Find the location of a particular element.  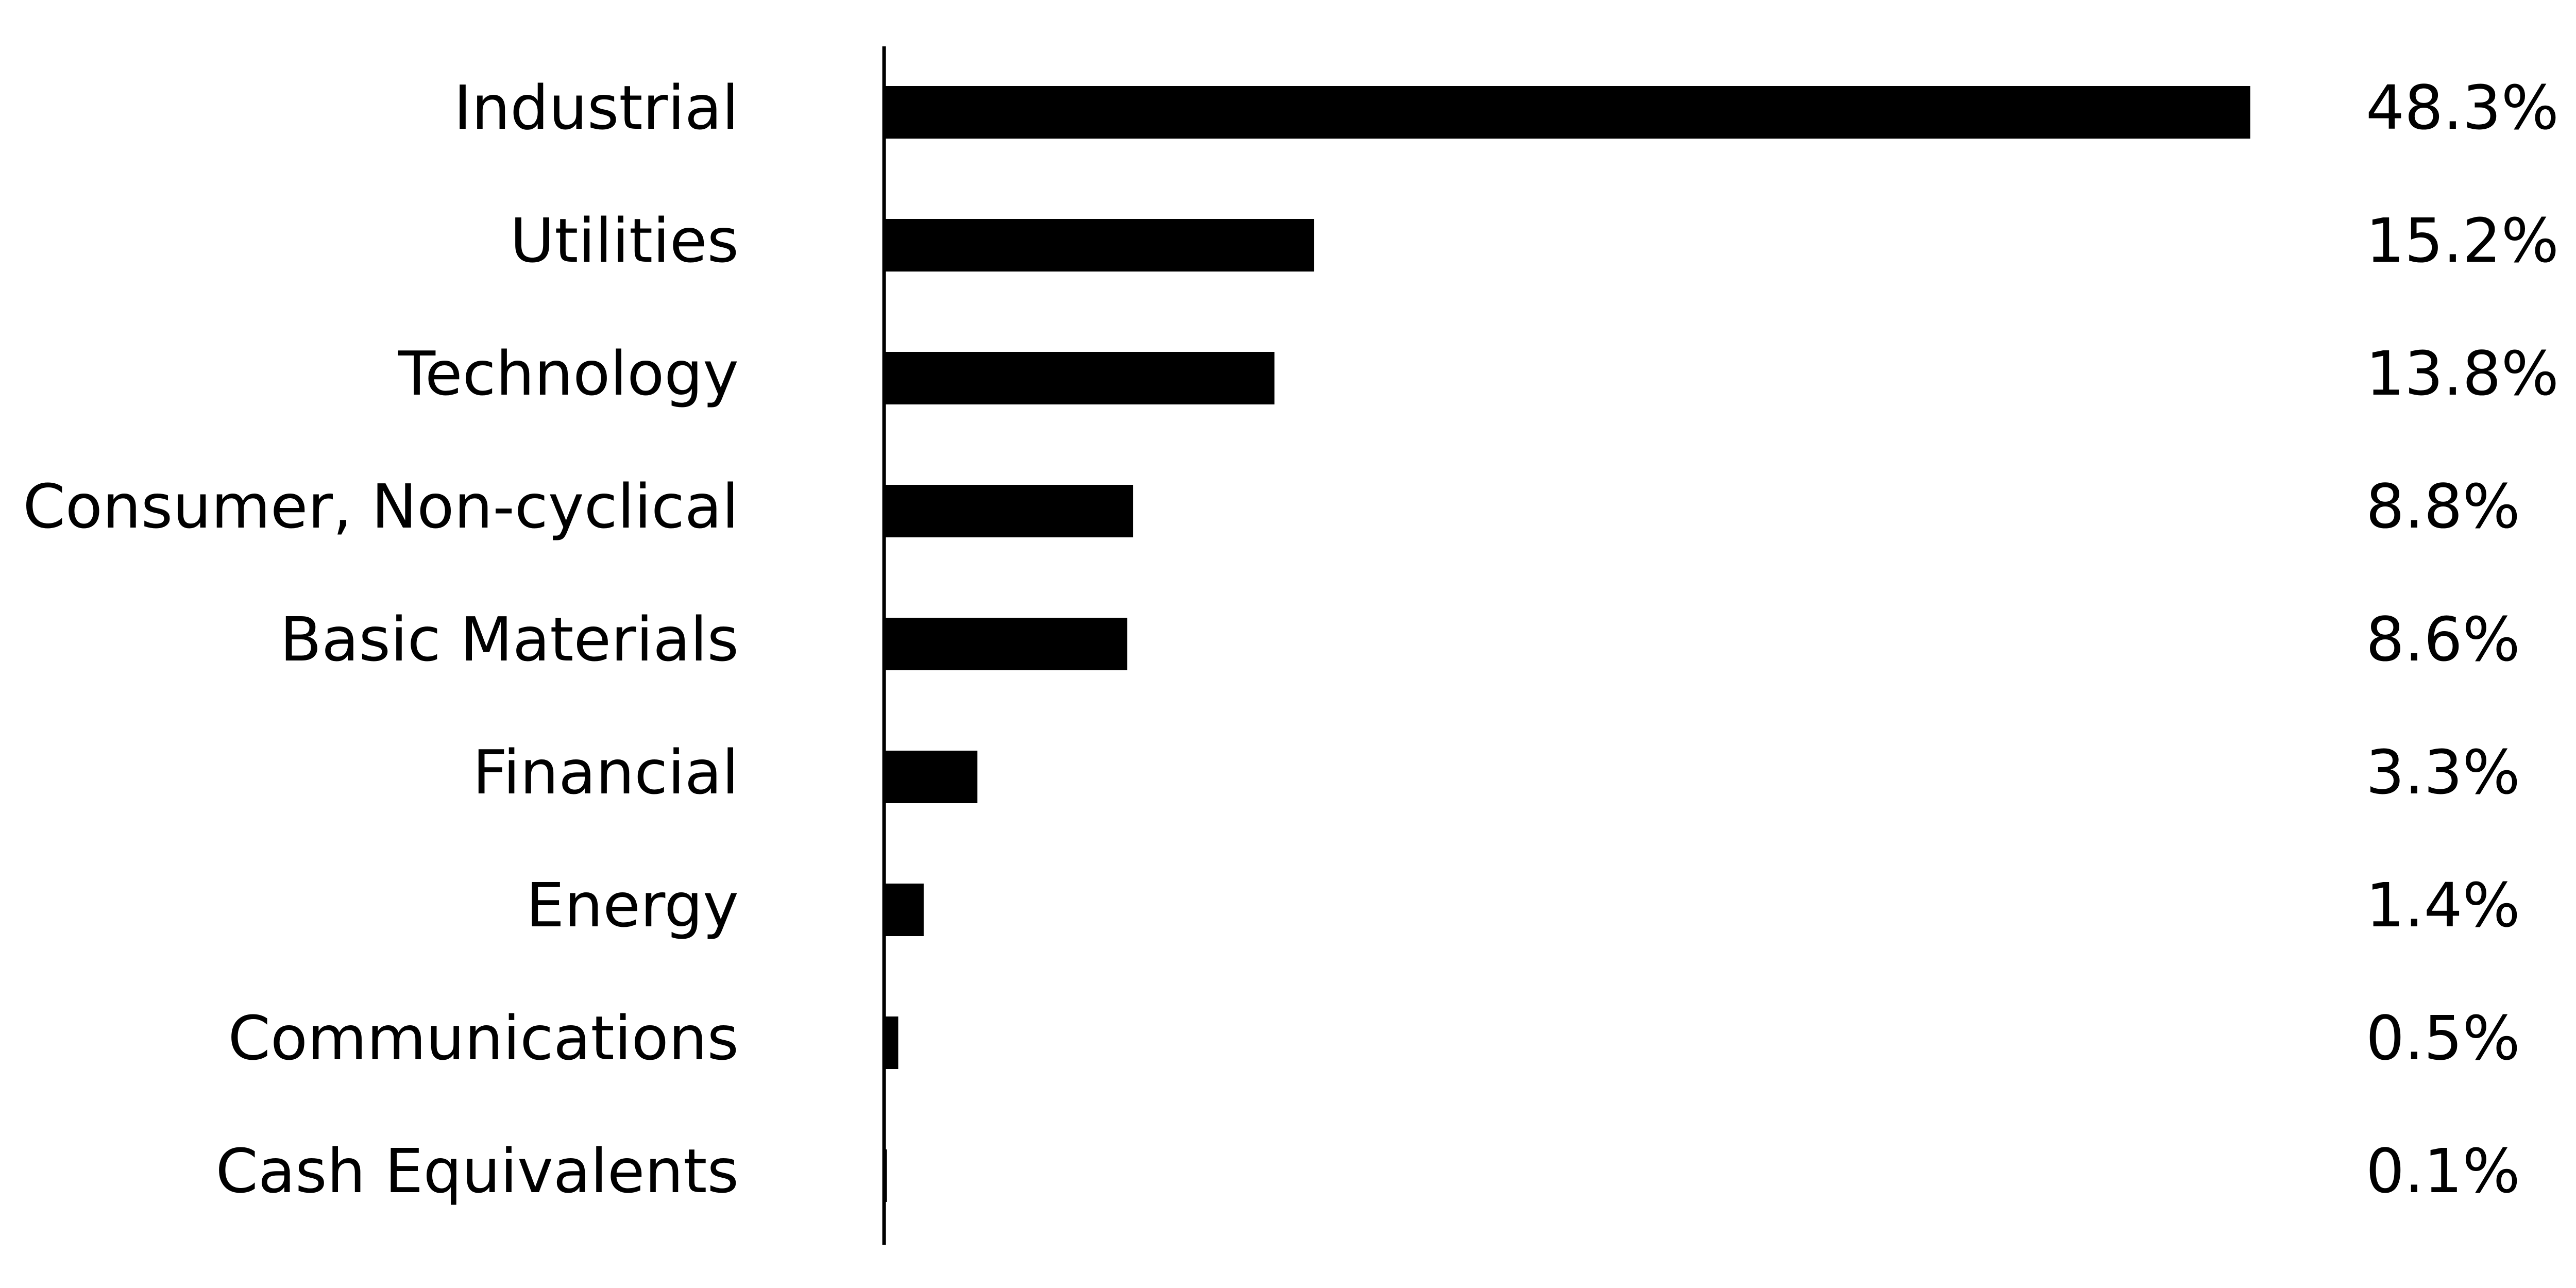

value-label: 8.6% is located at coordinates (2443, 639).